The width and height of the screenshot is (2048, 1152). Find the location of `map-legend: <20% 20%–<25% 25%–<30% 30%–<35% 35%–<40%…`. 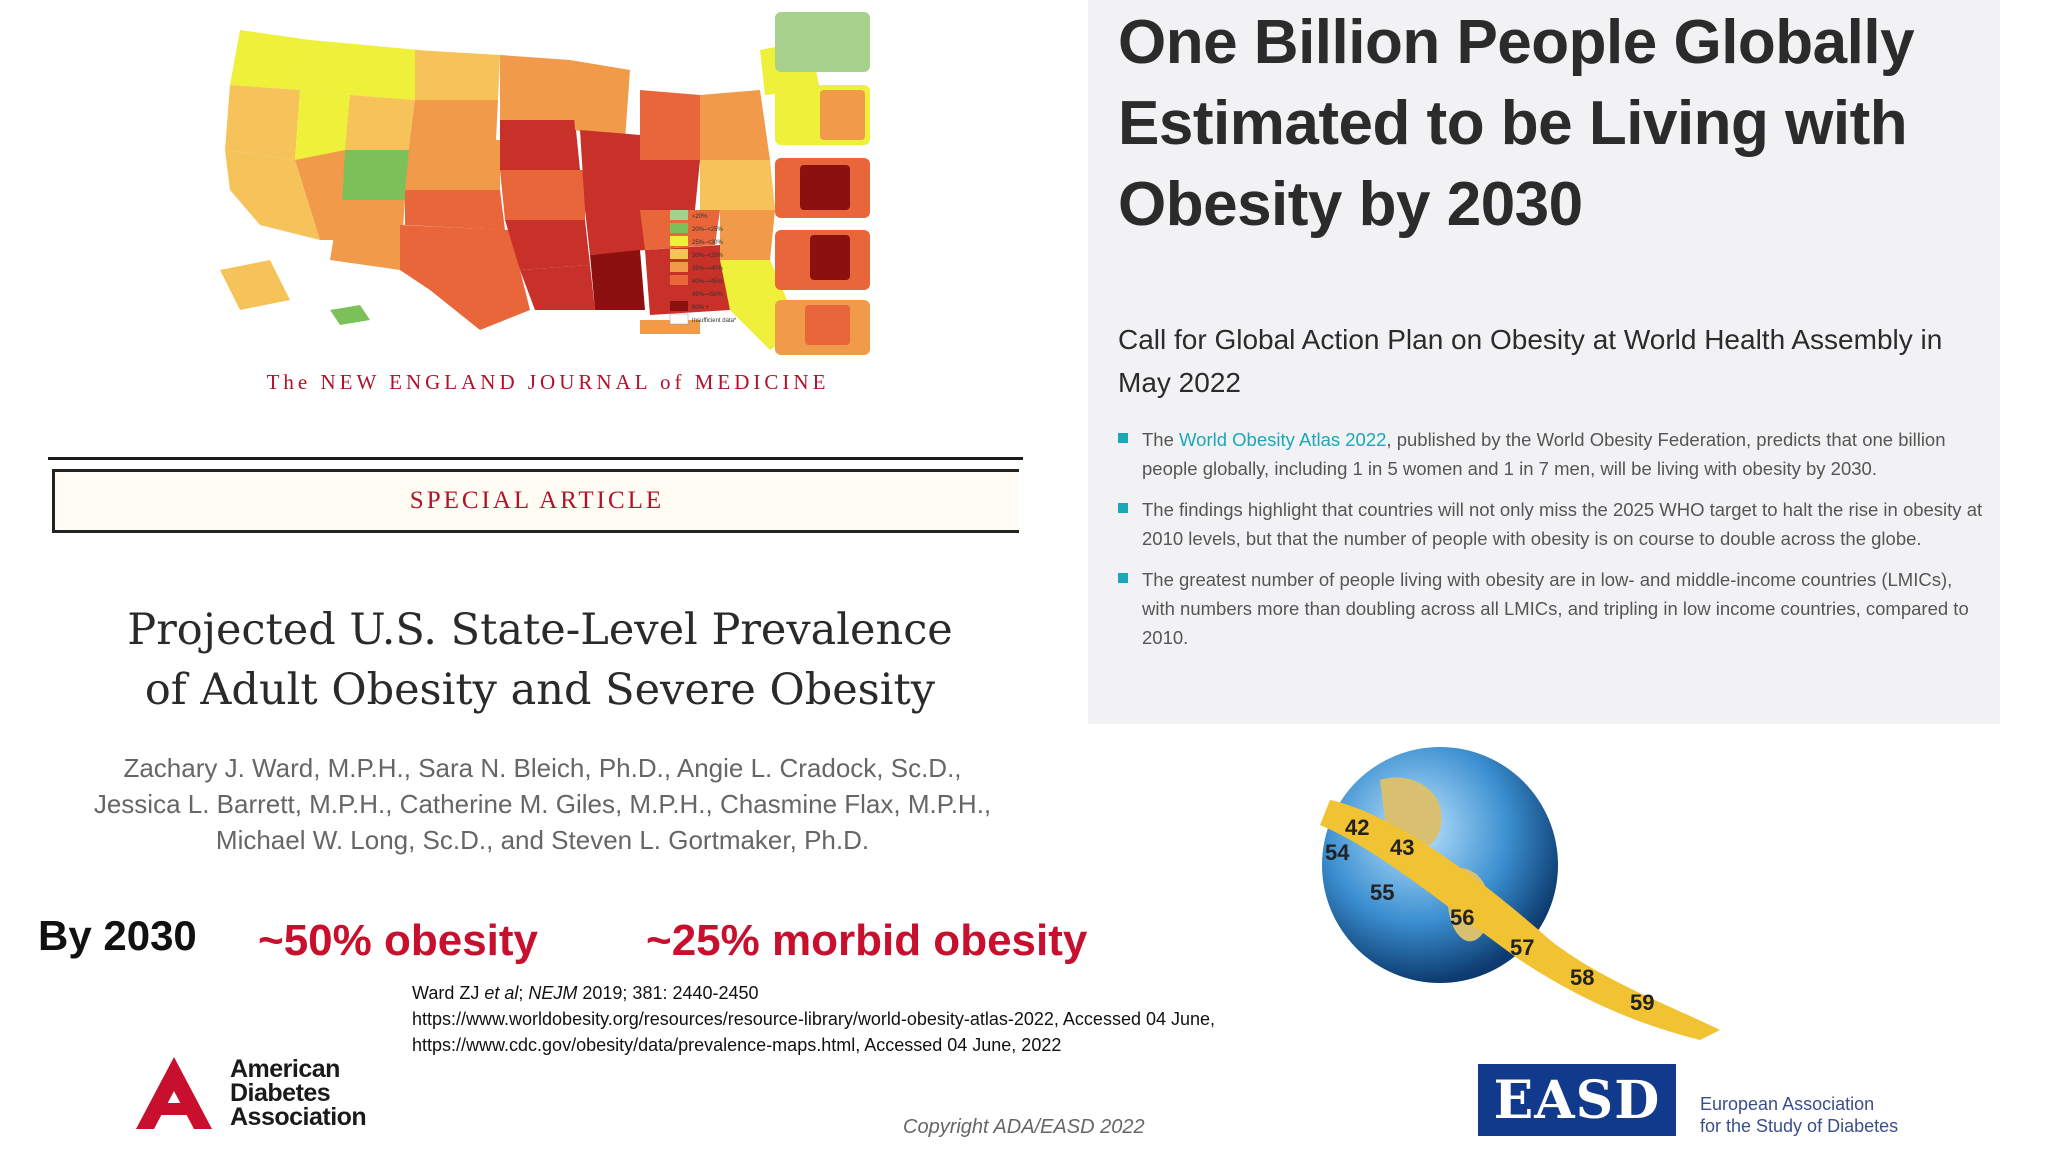

map-legend: <20% 20%–<25% 25%–<30% 30%–<35% 35%–<40%… is located at coordinates (703, 267).